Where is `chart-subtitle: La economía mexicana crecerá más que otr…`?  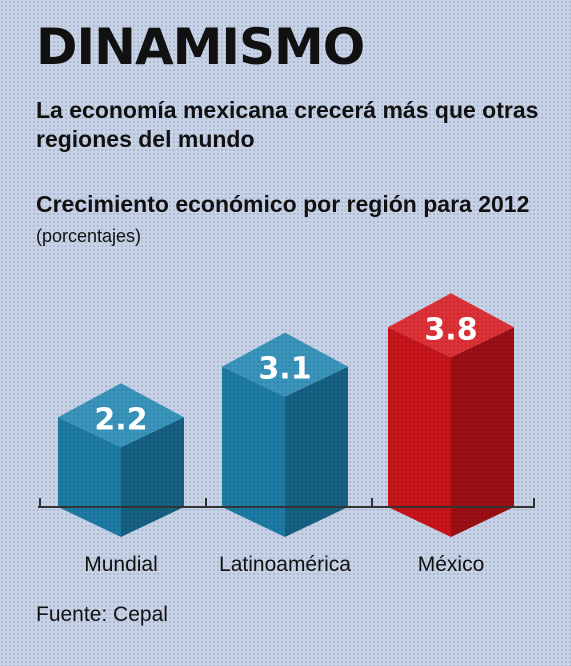 chart-subtitle: La economía mexicana crecerá más que otr… is located at coordinates (287, 124).